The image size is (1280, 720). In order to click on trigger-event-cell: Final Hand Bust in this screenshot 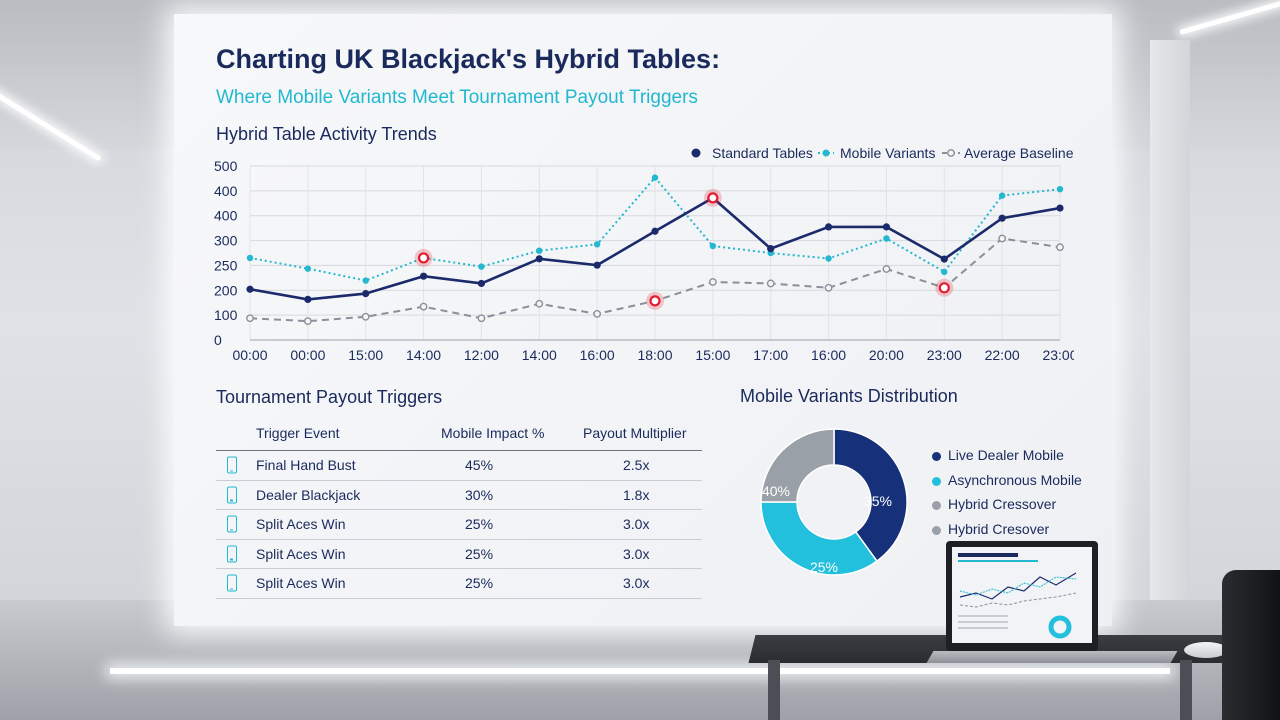, I will do `click(306, 465)`.